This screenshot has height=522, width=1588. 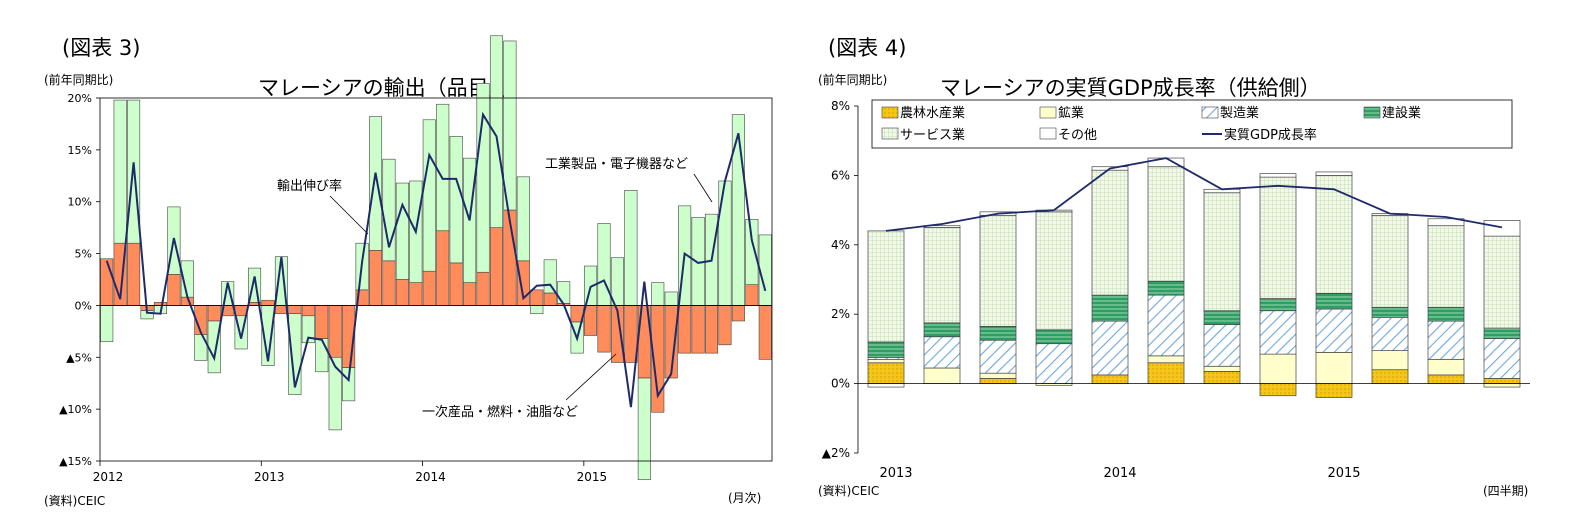 What do you see at coordinates (840, 384) in the screenshot?
I see `y-tick-label: 0%` at bounding box center [840, 384].